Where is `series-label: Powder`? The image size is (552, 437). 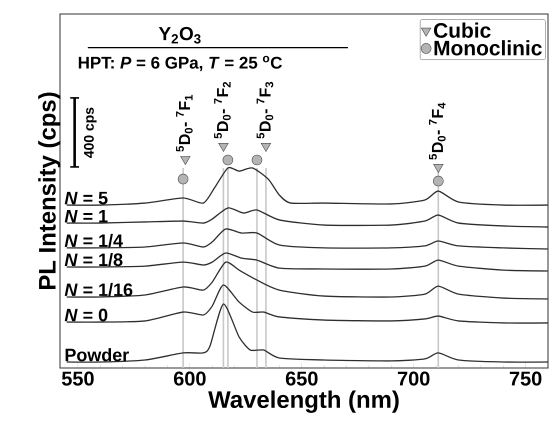 series-label: Powder is located at coordinates (97, 355).